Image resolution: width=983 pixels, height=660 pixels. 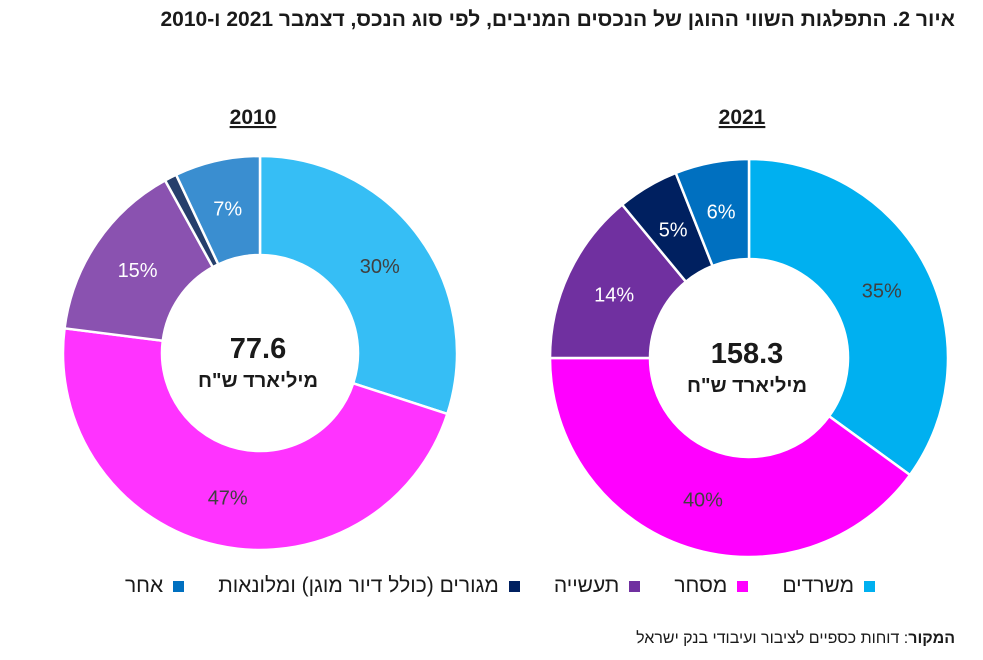 What do you see at coordinates (614, 296) in the screenshot?
I see `data-label-2021-industry: 14%` at bounding box center [614, 296].